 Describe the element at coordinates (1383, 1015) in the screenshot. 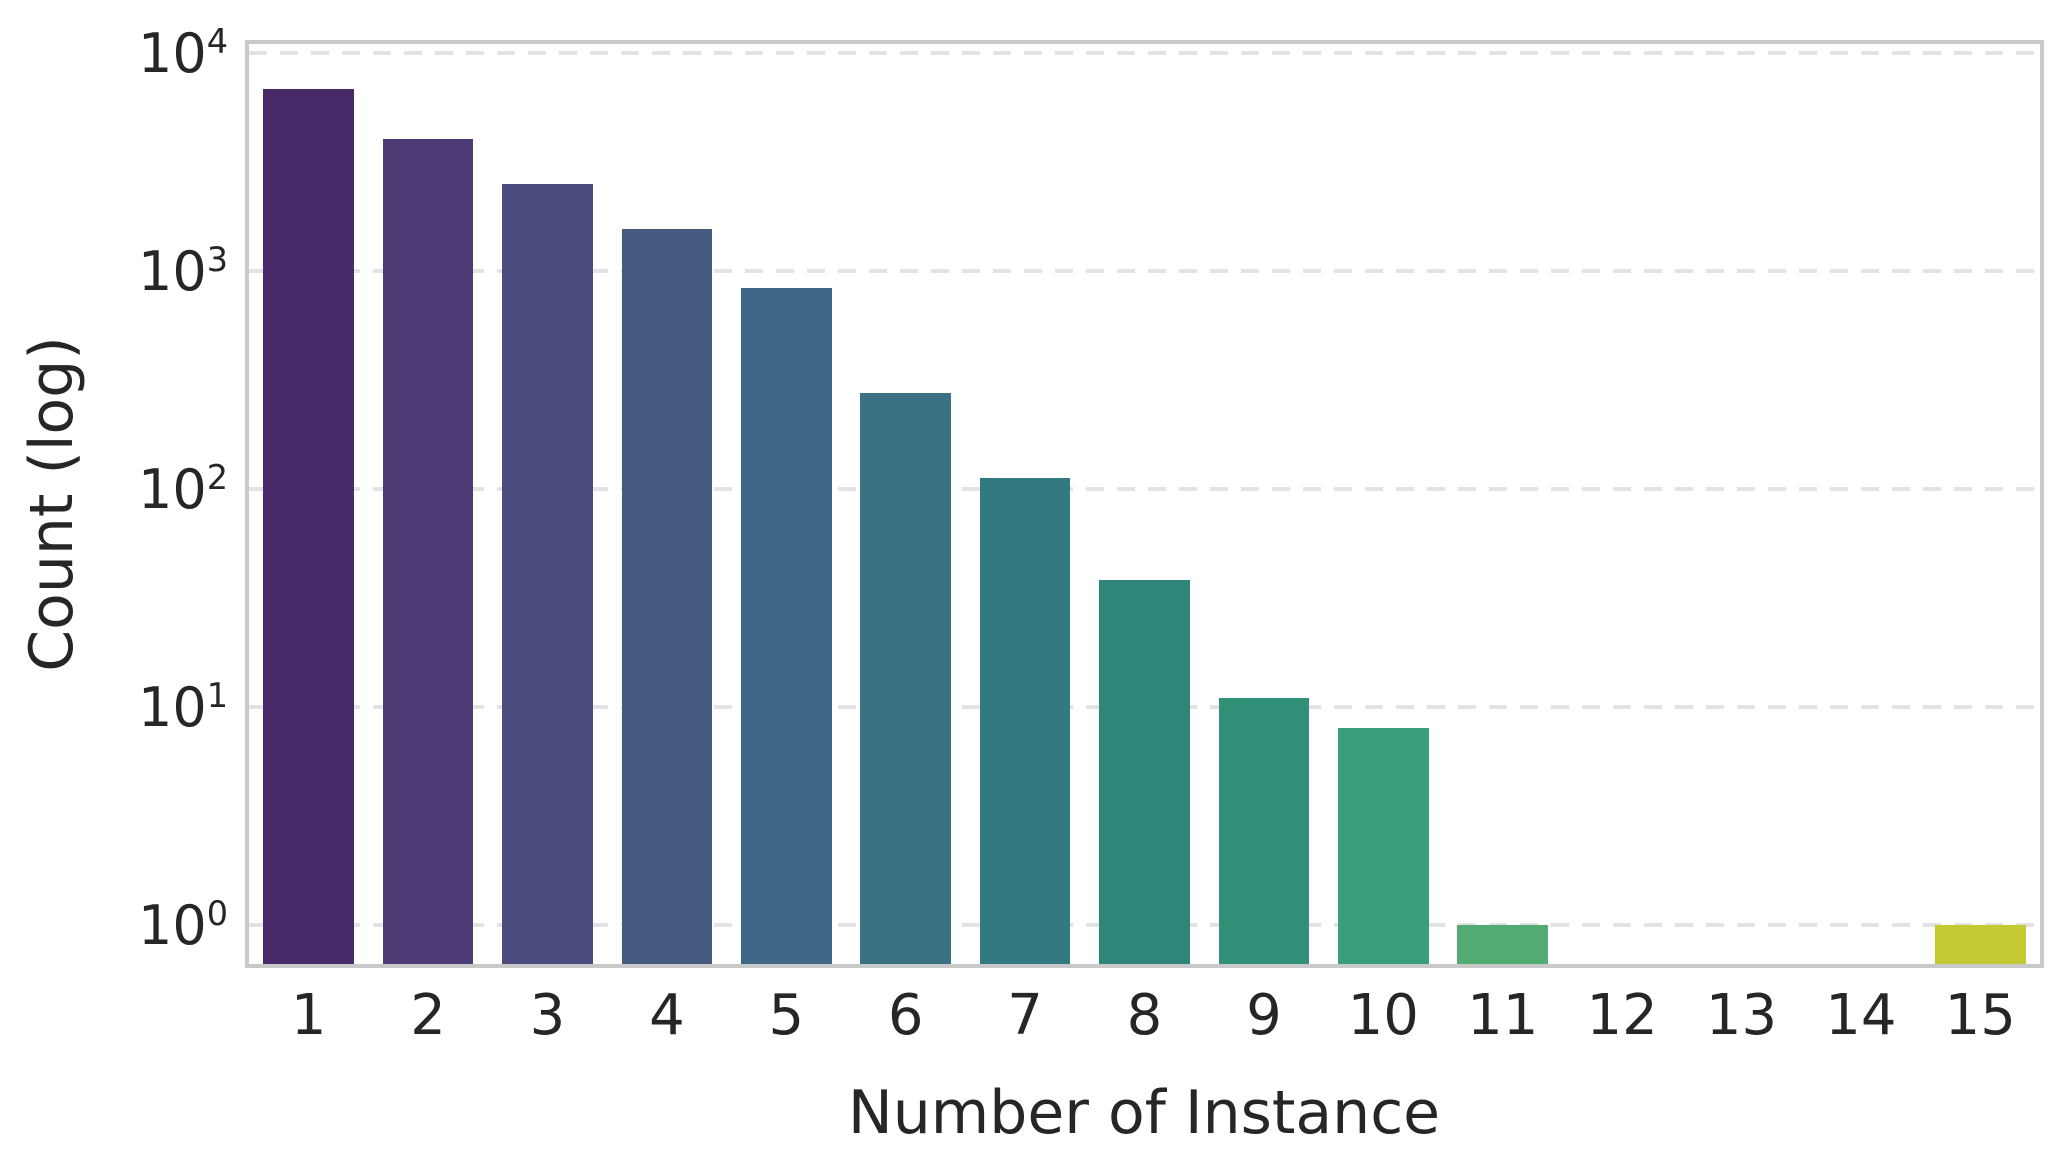

I see `x-tick-label-10: 10` at that location.